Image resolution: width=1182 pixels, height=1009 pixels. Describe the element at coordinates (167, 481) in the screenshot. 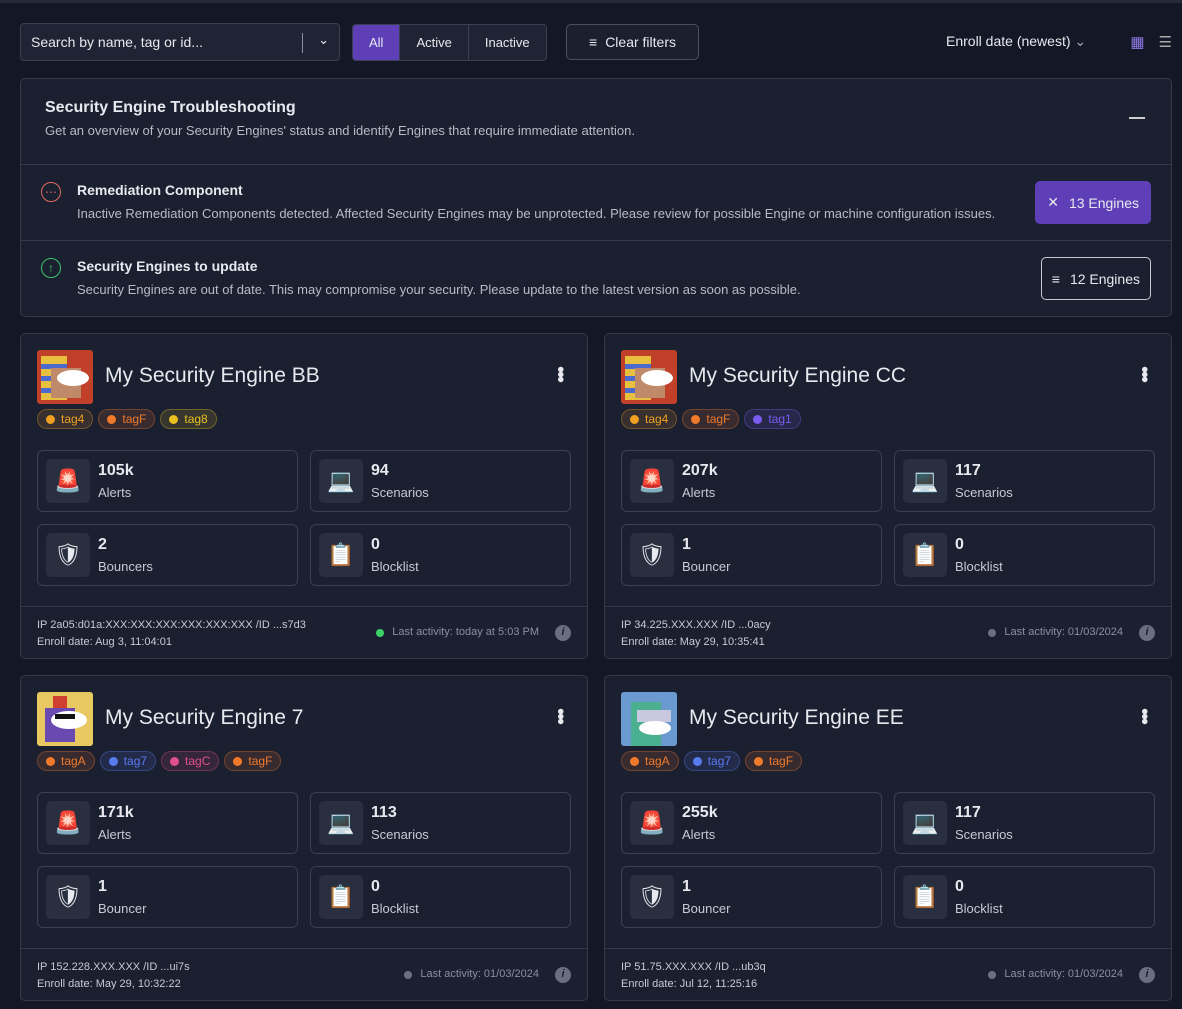

I see `stat-alerts: 🚨 105k Alerts` at that location.